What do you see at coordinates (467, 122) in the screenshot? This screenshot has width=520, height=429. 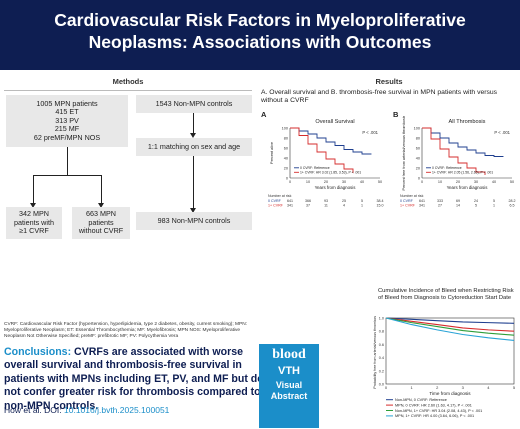 I see `panel-title: All Thrombosis` at bounding box center [467, 122].